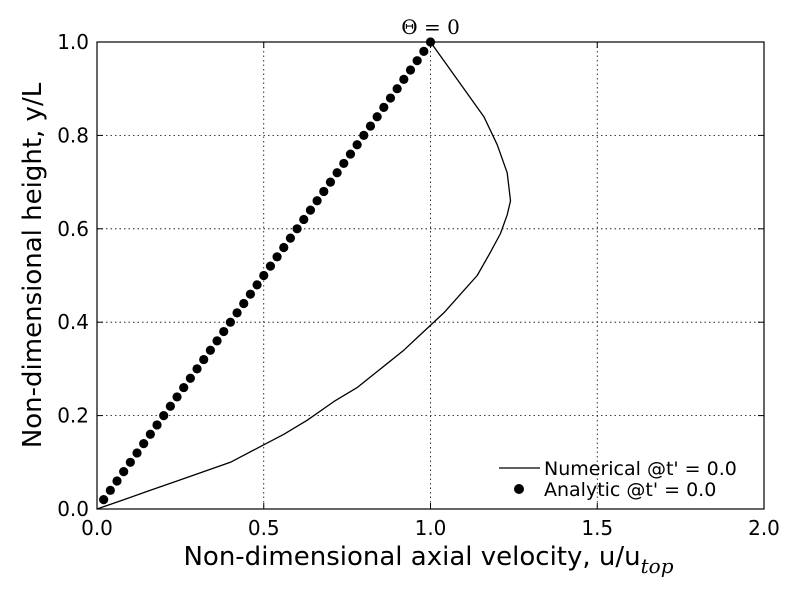  Describe the element at coordinates (431, 528) in the screenshot. I see `x-tick-label: 1.0` at that location.